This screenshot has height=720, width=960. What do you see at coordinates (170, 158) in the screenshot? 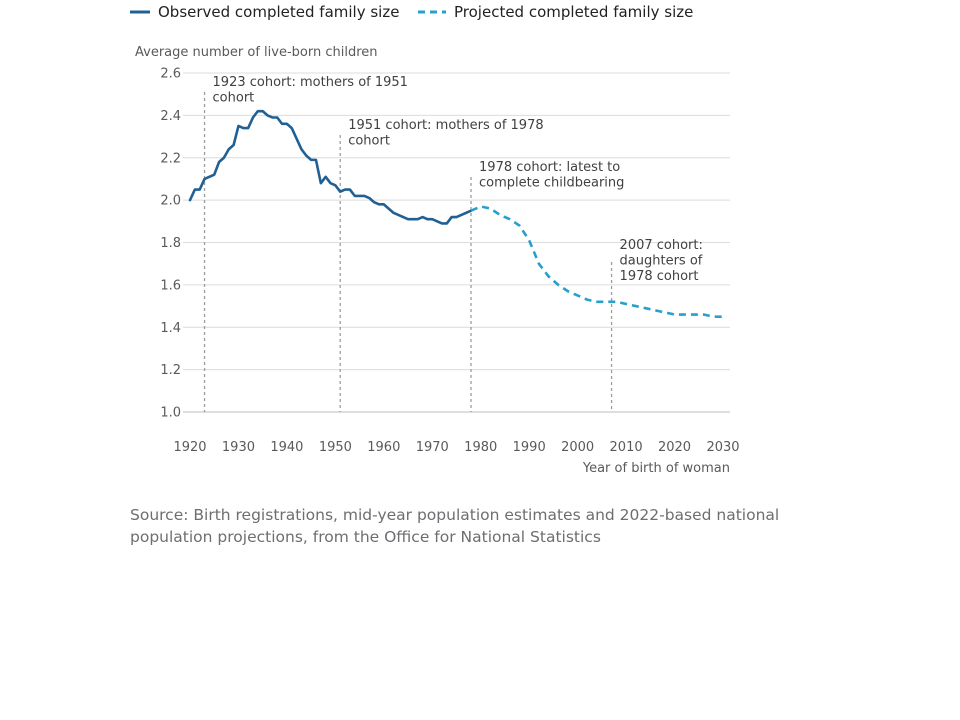
I see `y-tick-label: 2.2` at bounding box center [170, 158].